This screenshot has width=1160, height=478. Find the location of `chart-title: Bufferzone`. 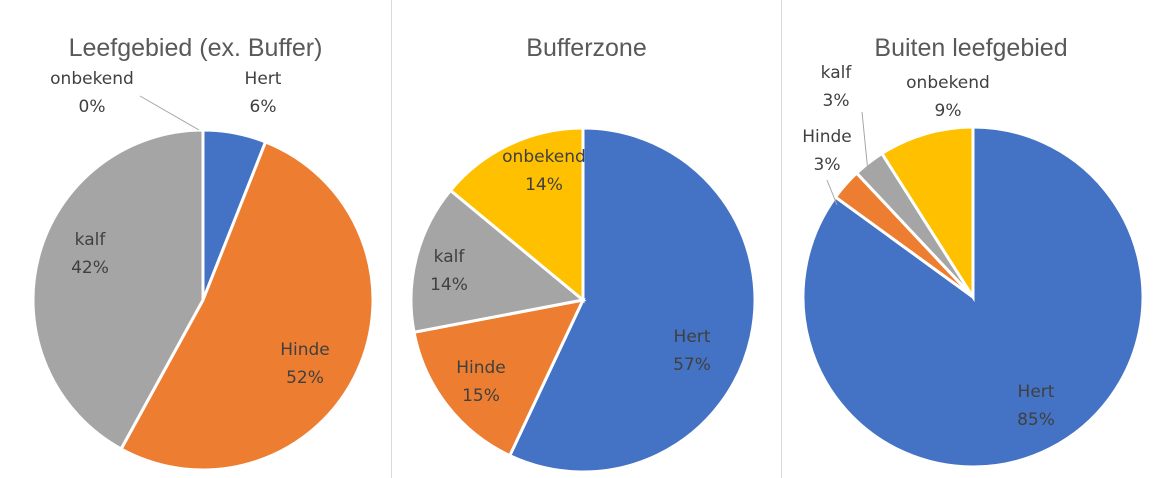

chart-title: Bufferzone is located at coordinates (586, 48).